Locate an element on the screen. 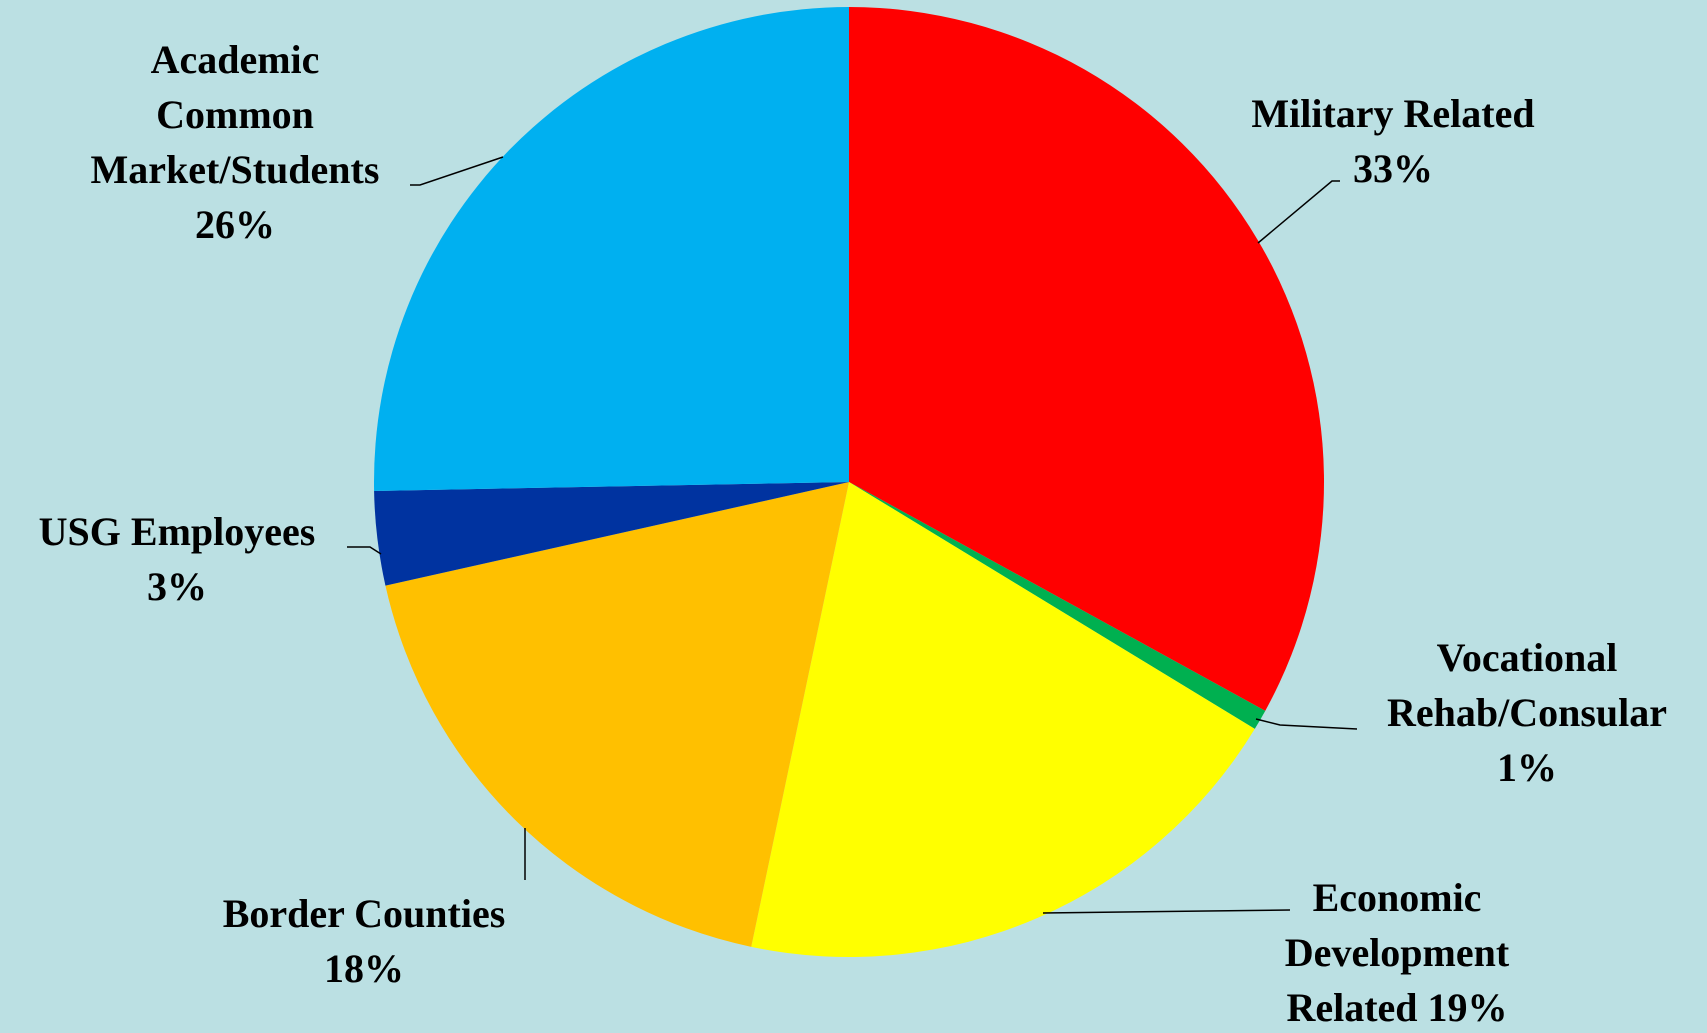 This screenshot has width=1707, height=1033. data-label: Economic Development Related 19% is located at coordinates (1397, 951).